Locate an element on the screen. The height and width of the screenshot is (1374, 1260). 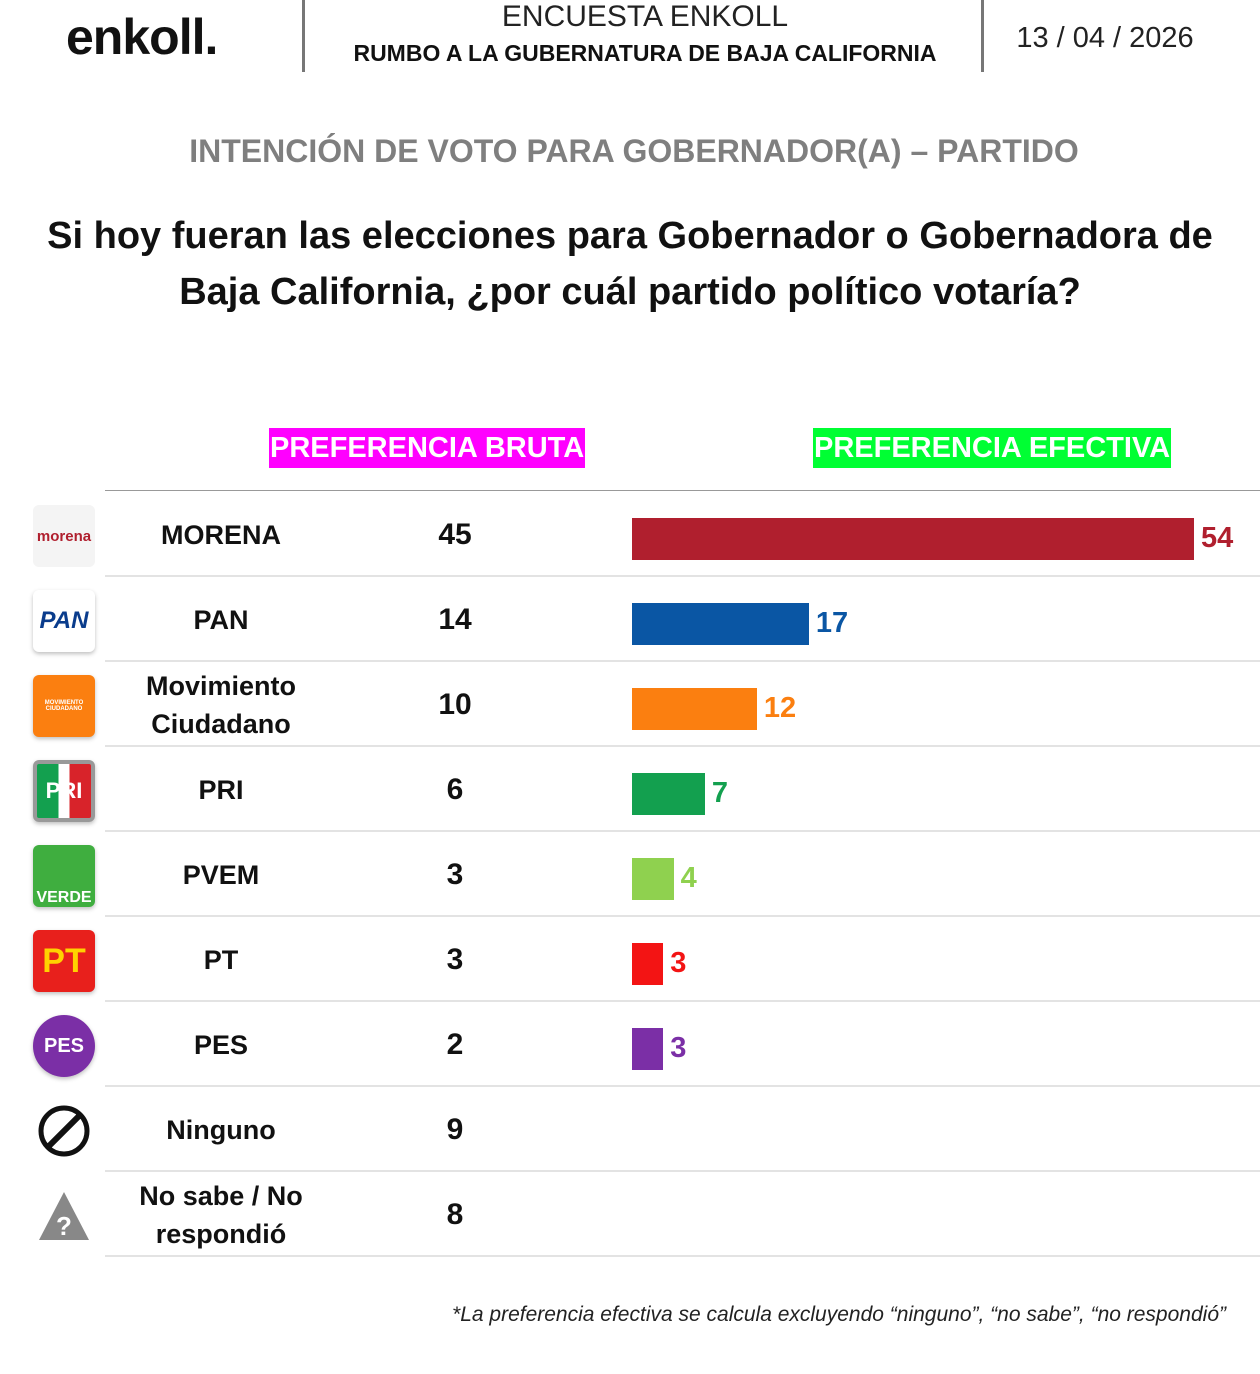
column-header-efectiva: PREFERENCIA EFECTIVA is located at coordinates (992, 448).